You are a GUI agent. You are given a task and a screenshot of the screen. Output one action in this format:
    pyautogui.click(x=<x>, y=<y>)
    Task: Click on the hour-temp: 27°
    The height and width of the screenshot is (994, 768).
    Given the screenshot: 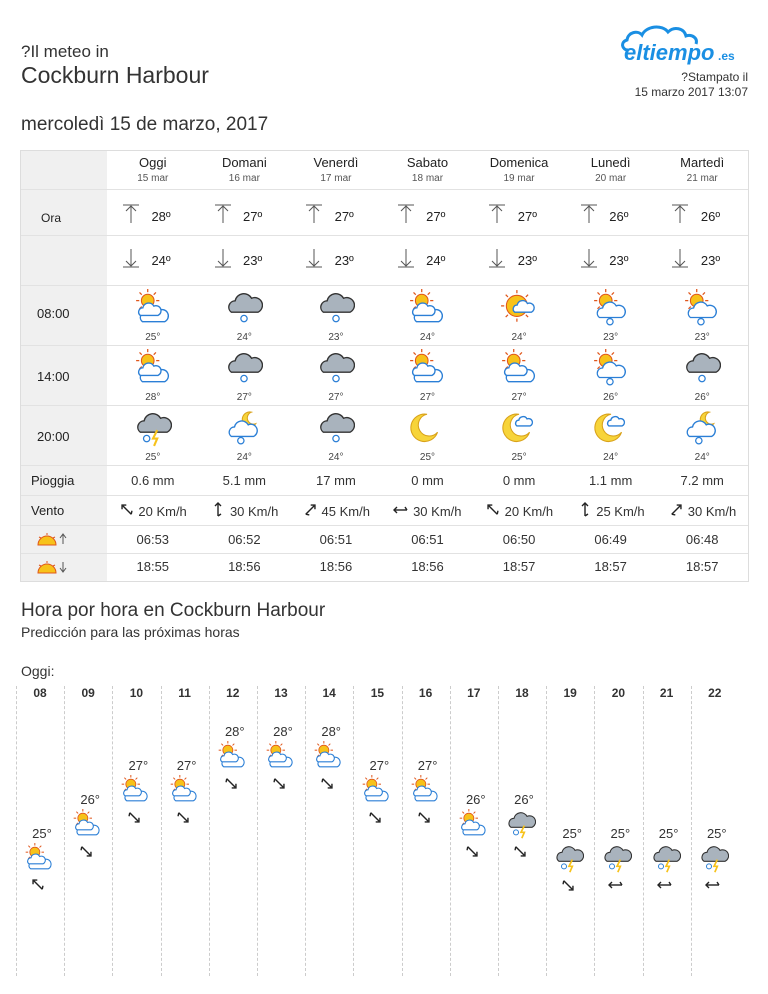 What is the action you would take?
    pyautogui.click(x=186, y=765)
    